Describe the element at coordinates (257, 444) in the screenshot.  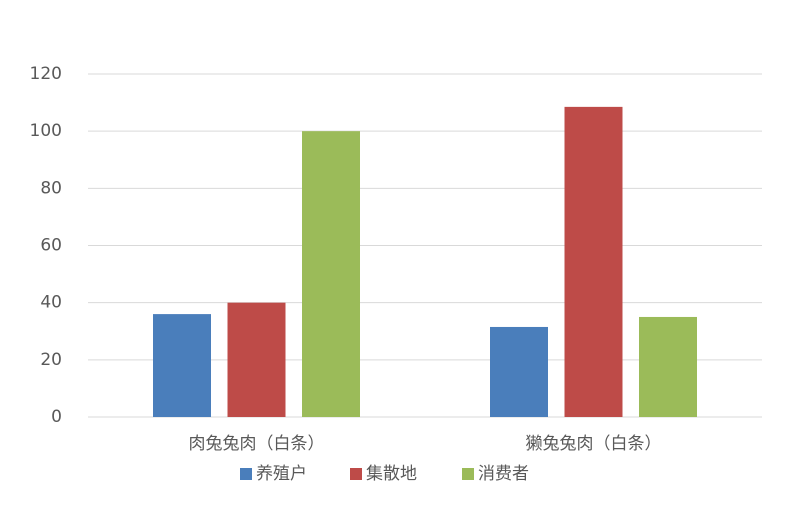
I see `x-tick-label: 肉兔兔肉（白条）` at that location.